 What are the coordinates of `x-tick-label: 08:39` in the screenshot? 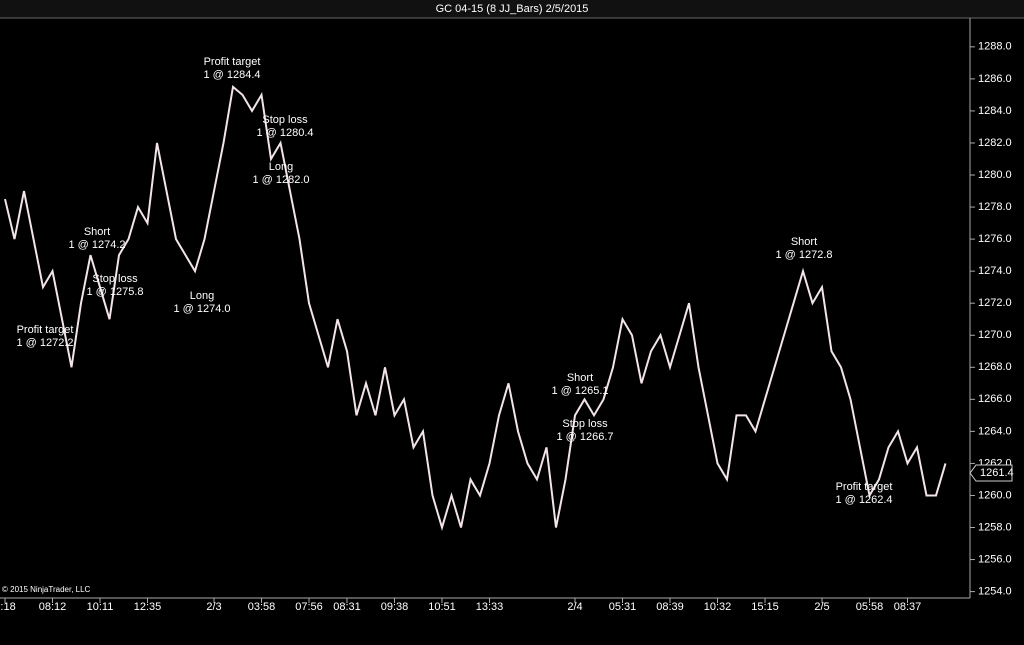 It's located at (670, 607).